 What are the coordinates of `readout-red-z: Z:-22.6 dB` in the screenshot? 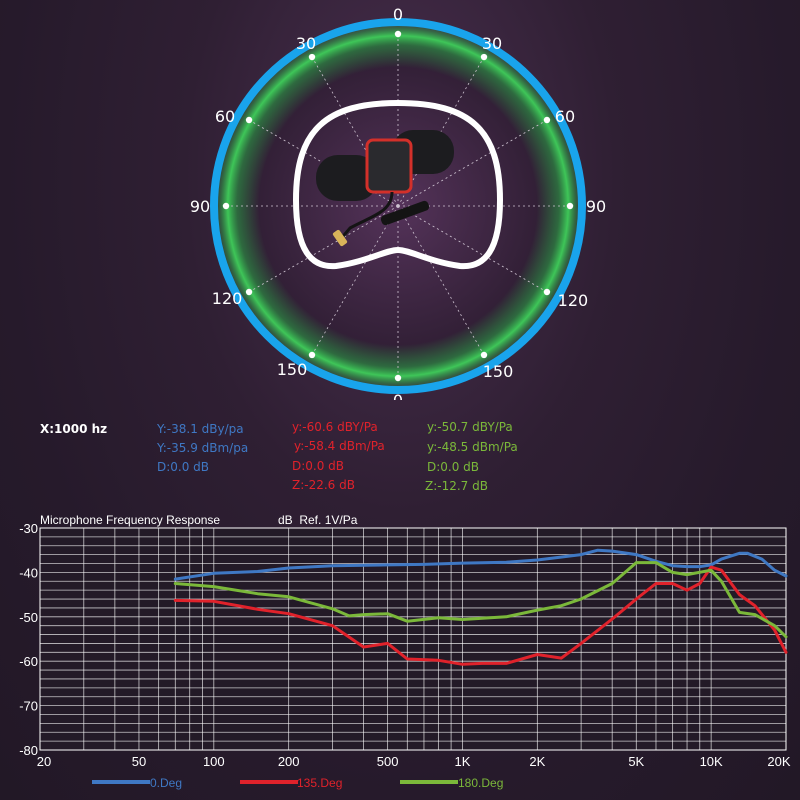 It's located at (323, 485).